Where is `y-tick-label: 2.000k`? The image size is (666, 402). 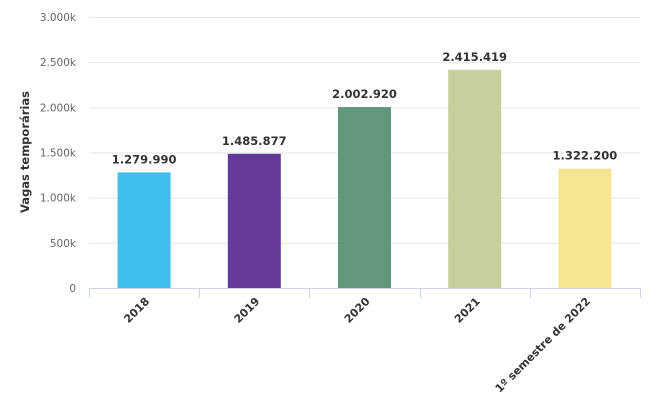
y-tick-label: 2.000k is located at coordinates (58, 108).